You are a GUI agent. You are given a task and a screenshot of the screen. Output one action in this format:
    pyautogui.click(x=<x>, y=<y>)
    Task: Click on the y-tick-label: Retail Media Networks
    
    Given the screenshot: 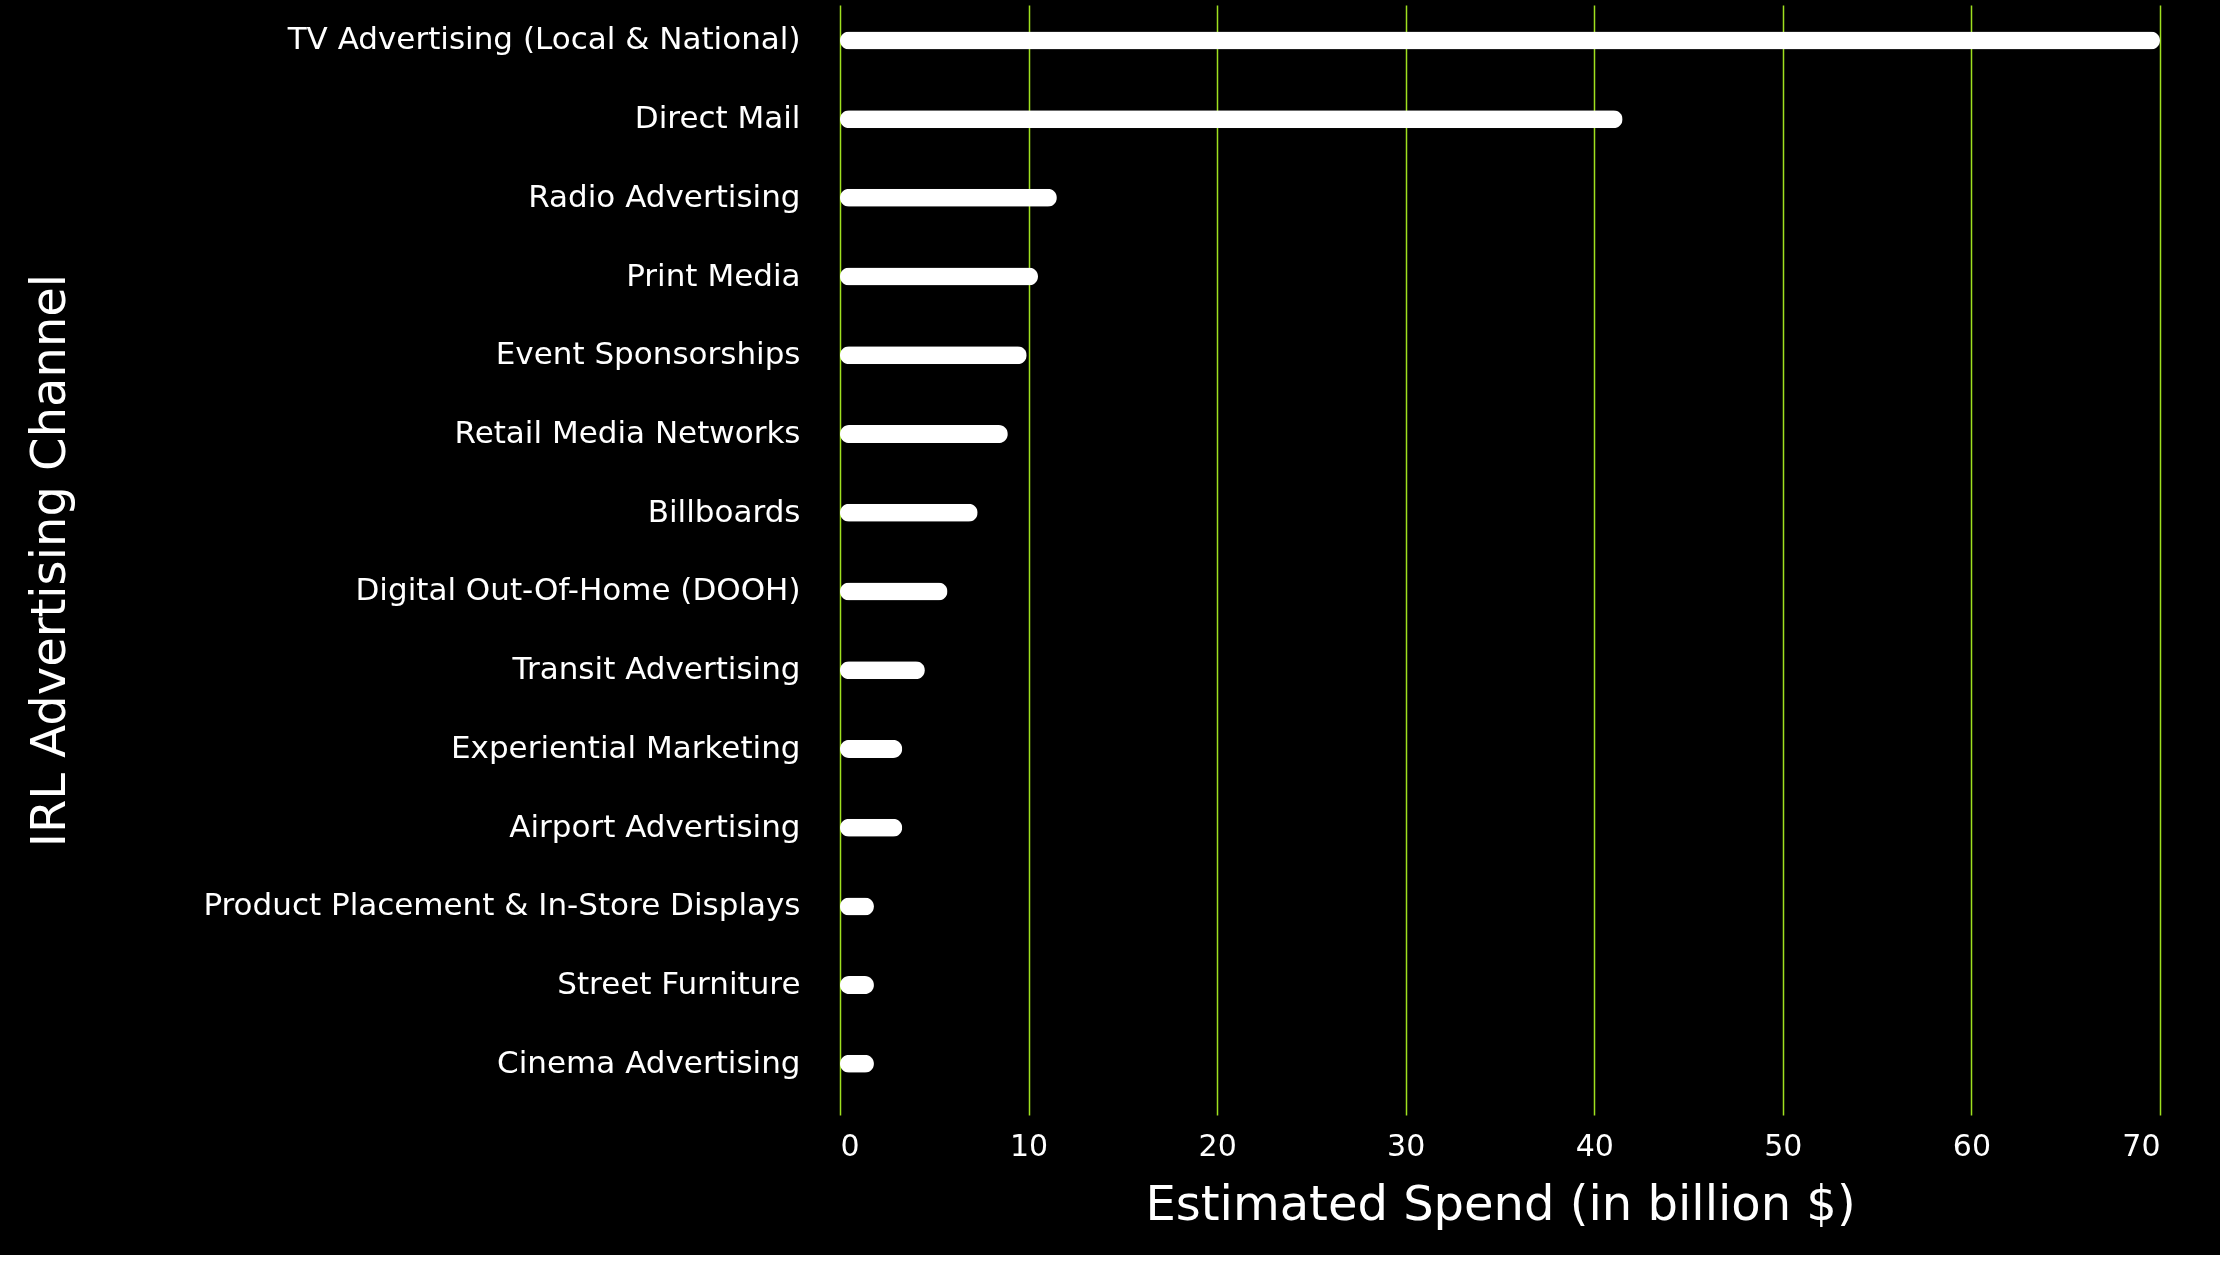 What is the action you would take?
    pyautogui.click(x=627, y=432)
    